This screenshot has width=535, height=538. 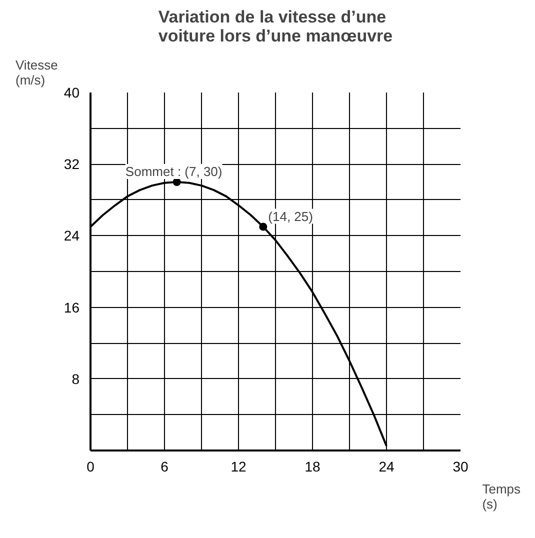 I want to click on x-tick-label: 12, so click(x=238, y=466).